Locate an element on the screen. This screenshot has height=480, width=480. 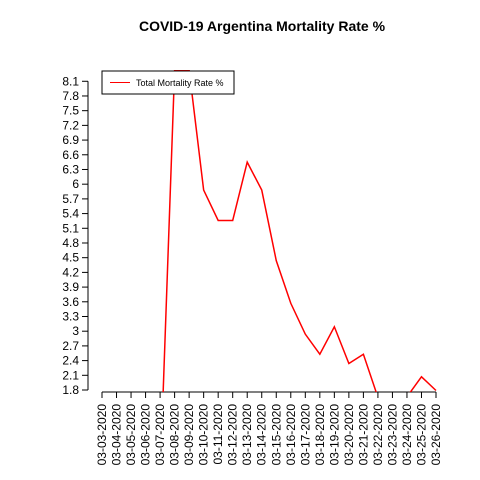
x-tick-label: 03-13-2020 is located at coordinates (247, 435).